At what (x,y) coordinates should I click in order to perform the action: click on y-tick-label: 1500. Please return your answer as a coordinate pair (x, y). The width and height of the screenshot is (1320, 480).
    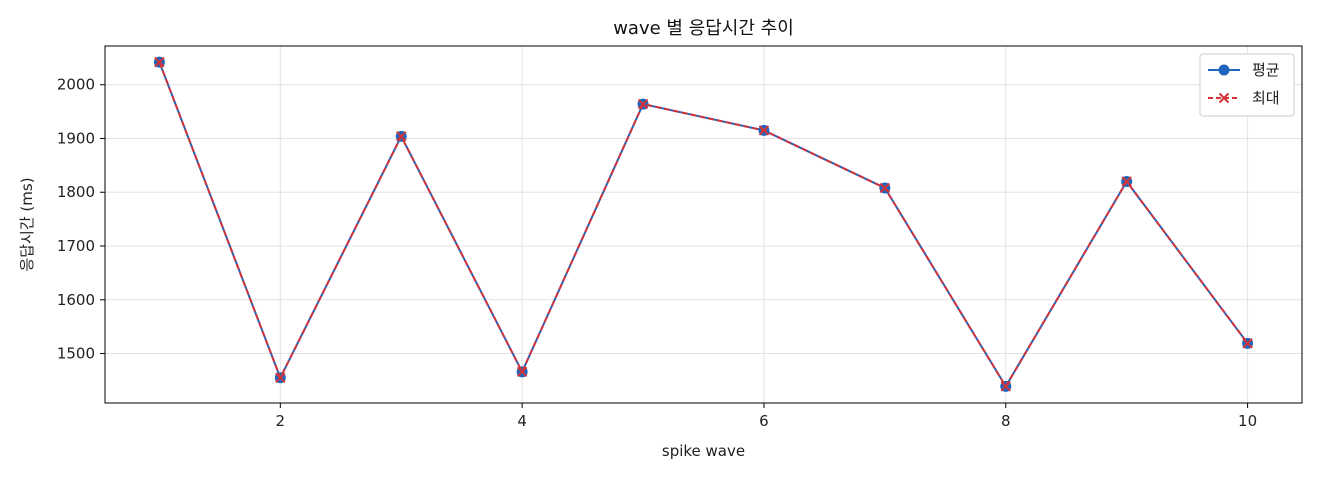
    Looking at the image, I should click on (76, 354).